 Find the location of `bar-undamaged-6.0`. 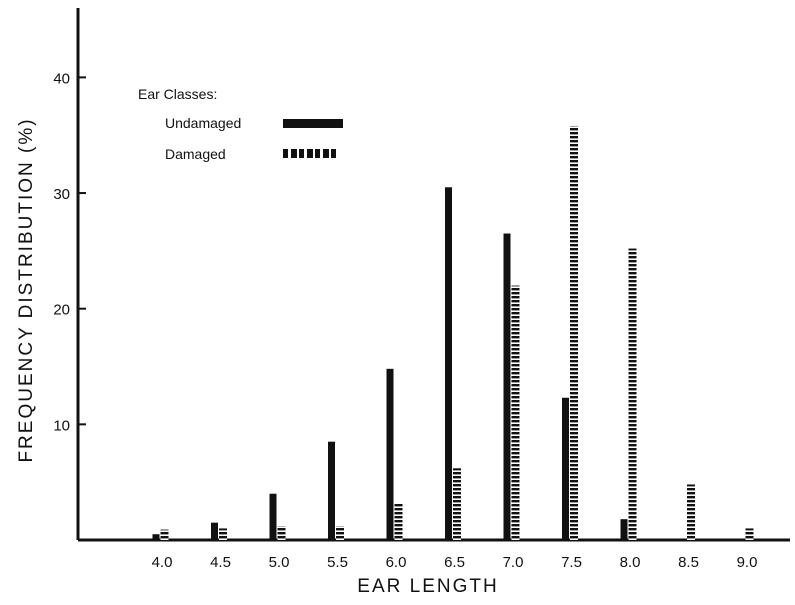

bar-undamaged-6.0 is located at coordinates (390, 454).